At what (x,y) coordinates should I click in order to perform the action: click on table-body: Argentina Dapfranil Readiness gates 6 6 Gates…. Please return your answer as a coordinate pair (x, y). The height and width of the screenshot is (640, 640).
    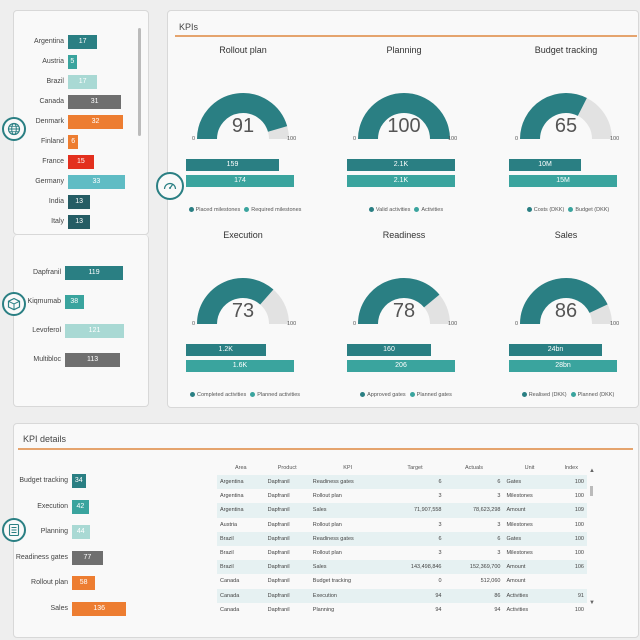
    Looking at the image, I should click on (402, 546).